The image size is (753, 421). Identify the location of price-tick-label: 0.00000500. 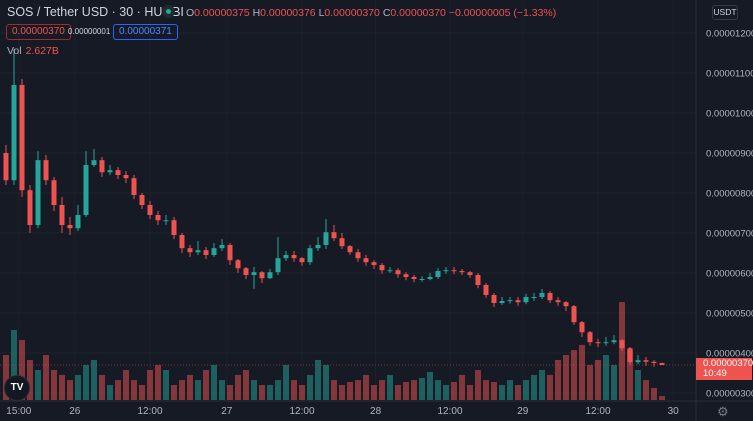
(729, 314).